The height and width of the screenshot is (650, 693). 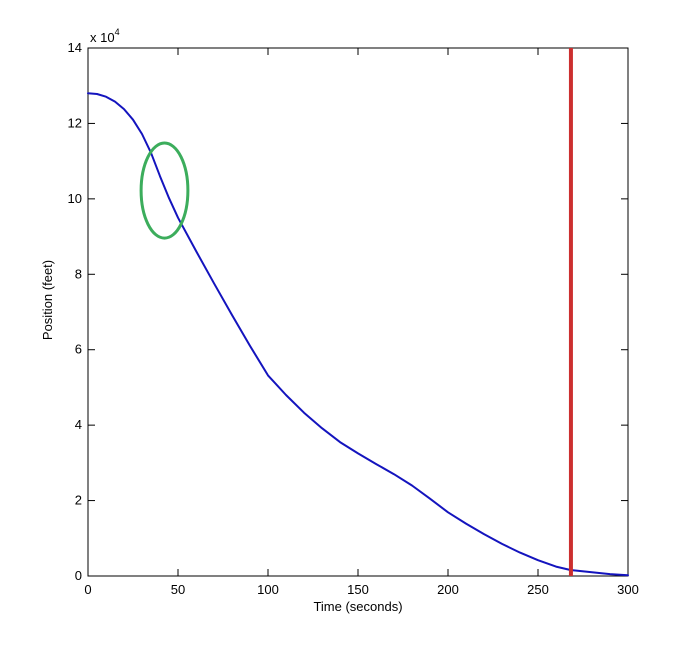 What do you see at coordinates (628, 589) in the screenshot?
I see `x-tick-label: 300` at bounding box center [628, 589].